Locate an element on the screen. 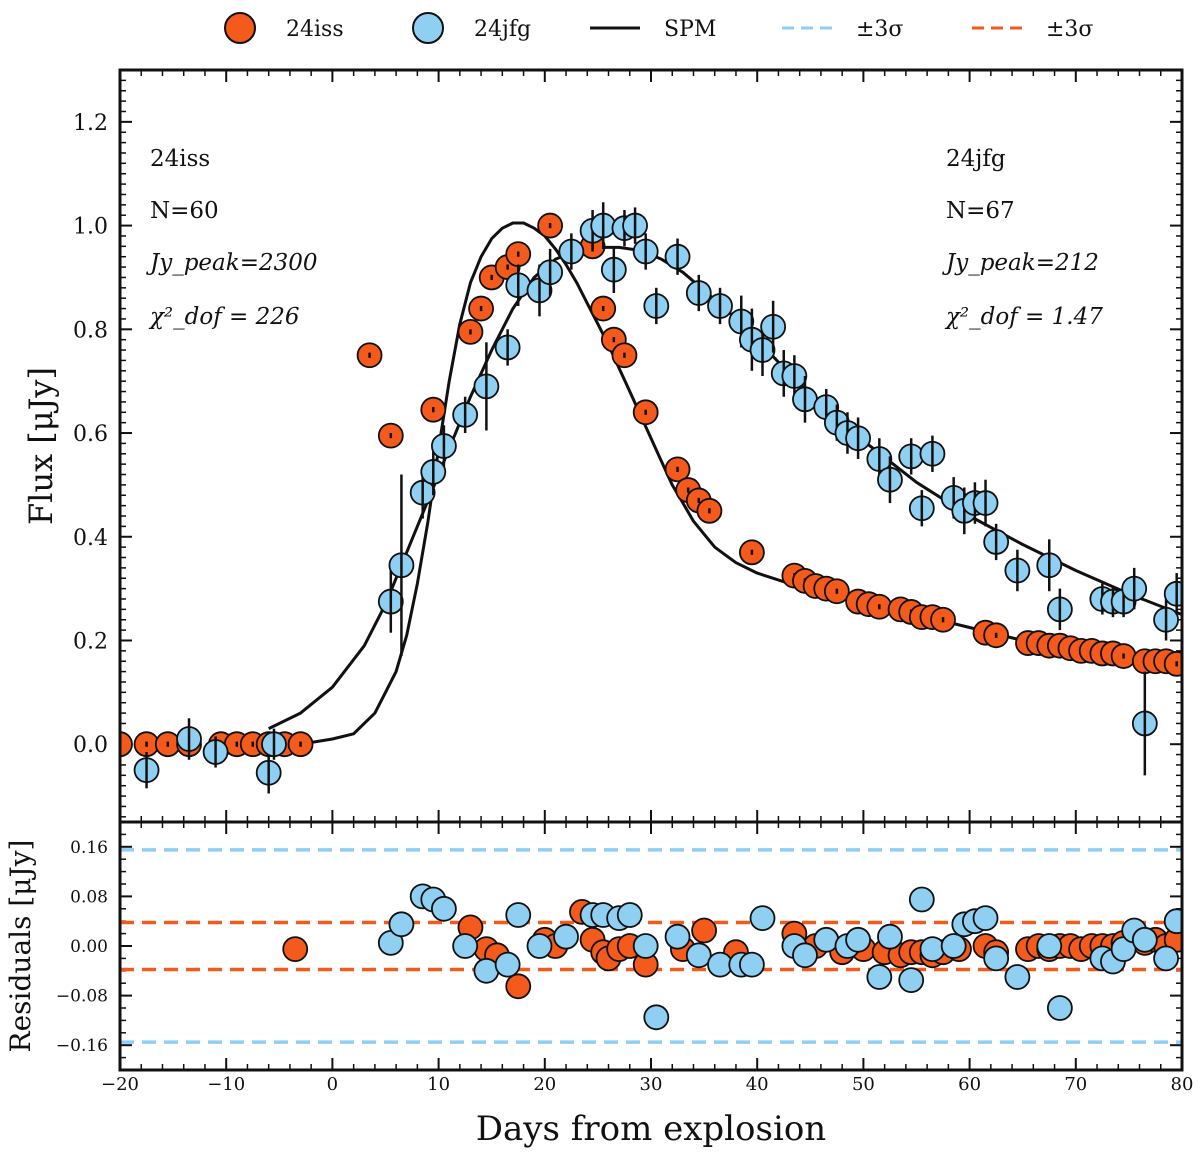 The image size is (1200, 1156). annotation-24iss-jypeak: Jy_peak=2300 is located at coordinates (232, 263).